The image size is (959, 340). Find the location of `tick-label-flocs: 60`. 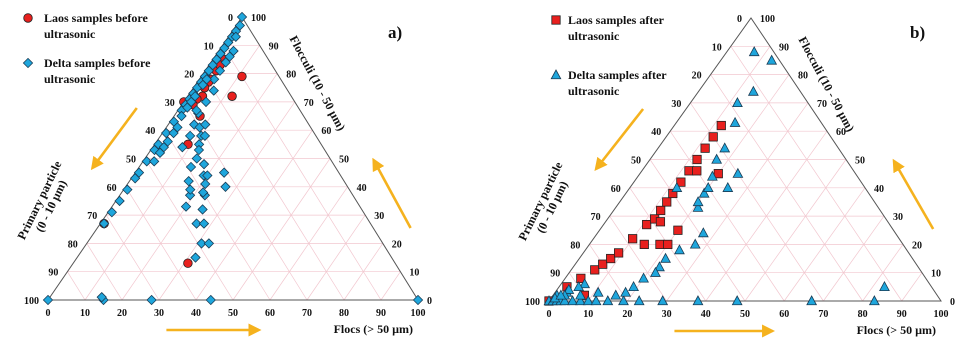

tick-label-flocs: 60 is located at coordinates (270, 313).